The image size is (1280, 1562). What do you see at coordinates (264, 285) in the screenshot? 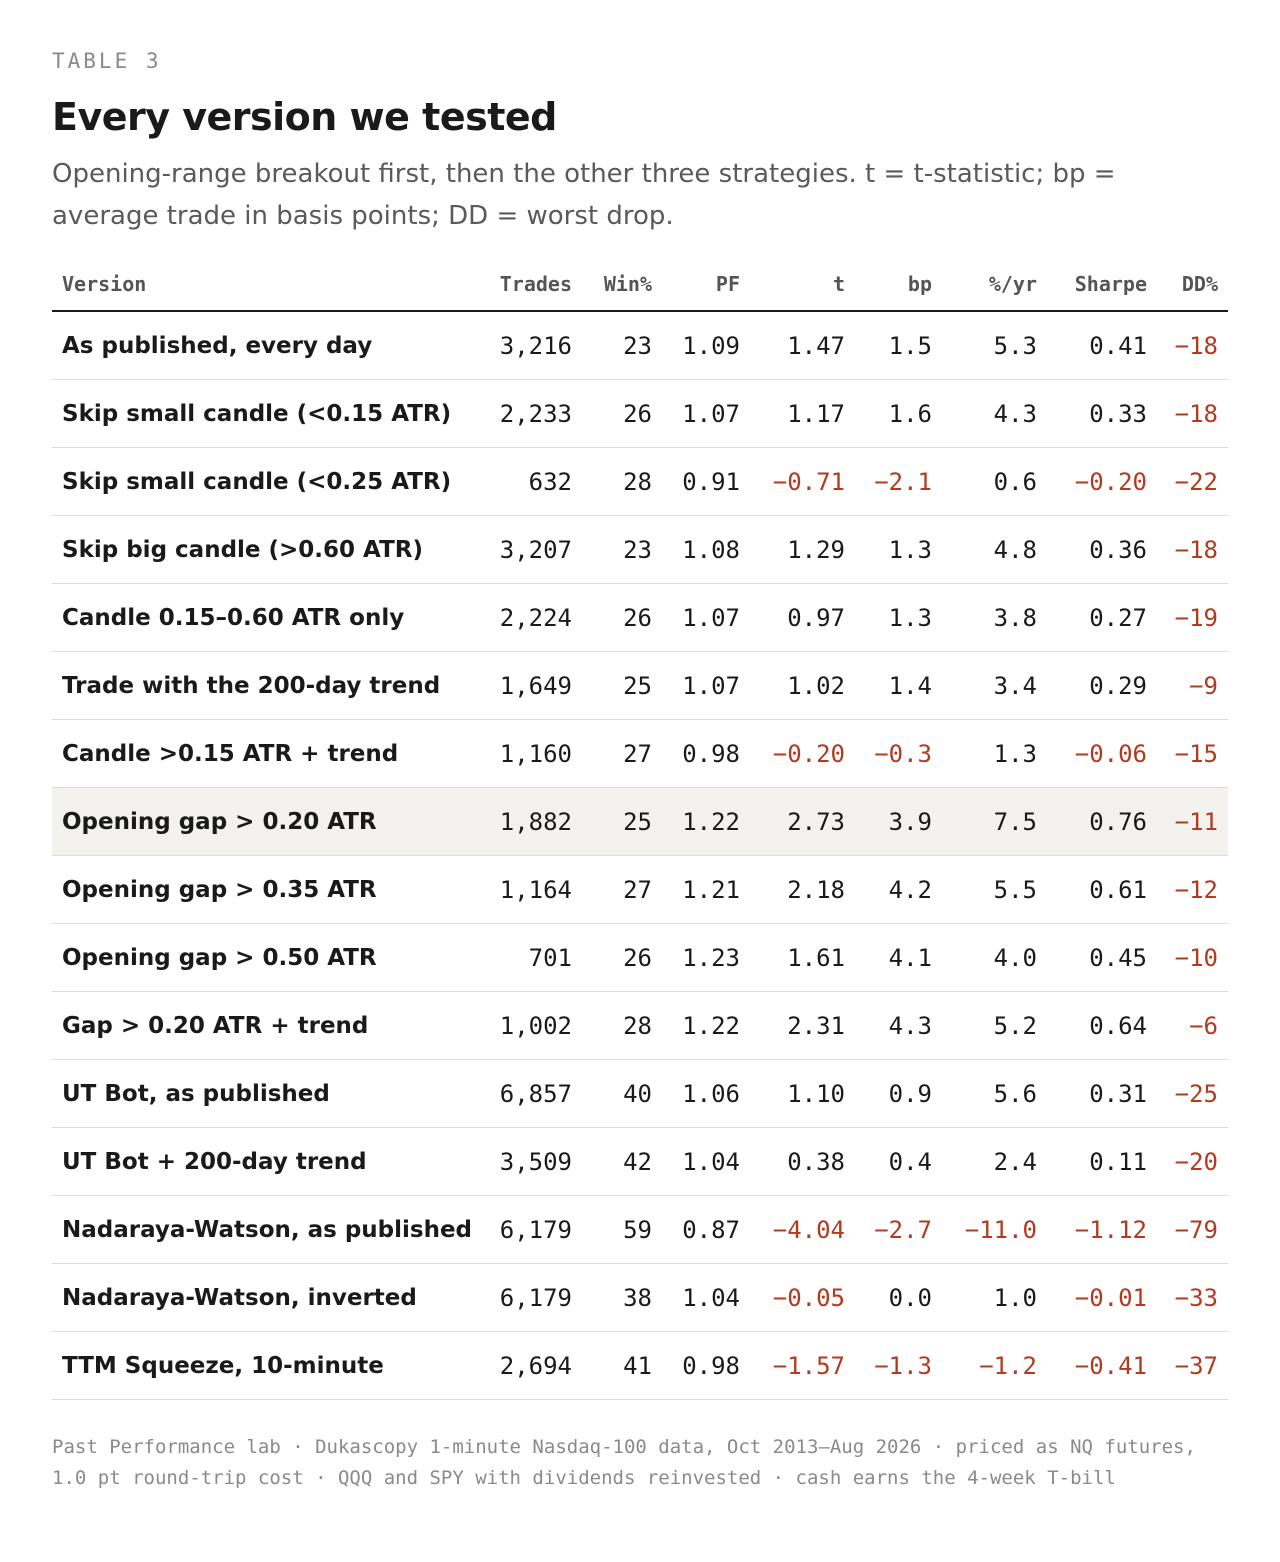
I see `column-header-version: Version` at bounding box center [264, 285].